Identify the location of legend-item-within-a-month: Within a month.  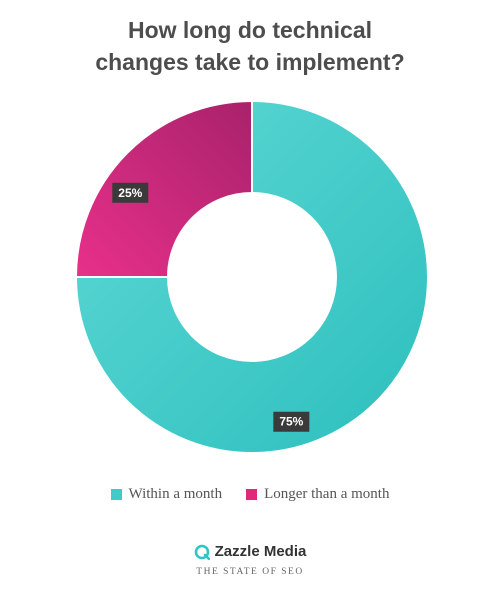
(166, 494).